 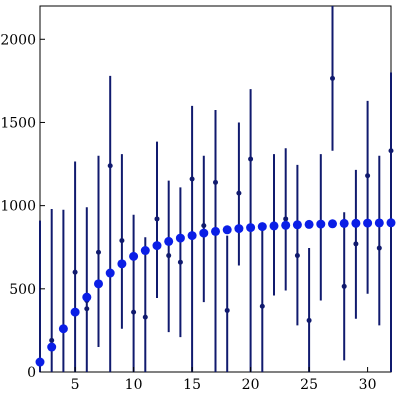 What do you see at coordinates (18, 207) in the screenshot?
I see `y-tick-label-1000: 1000` at bounding box center [18, 207].